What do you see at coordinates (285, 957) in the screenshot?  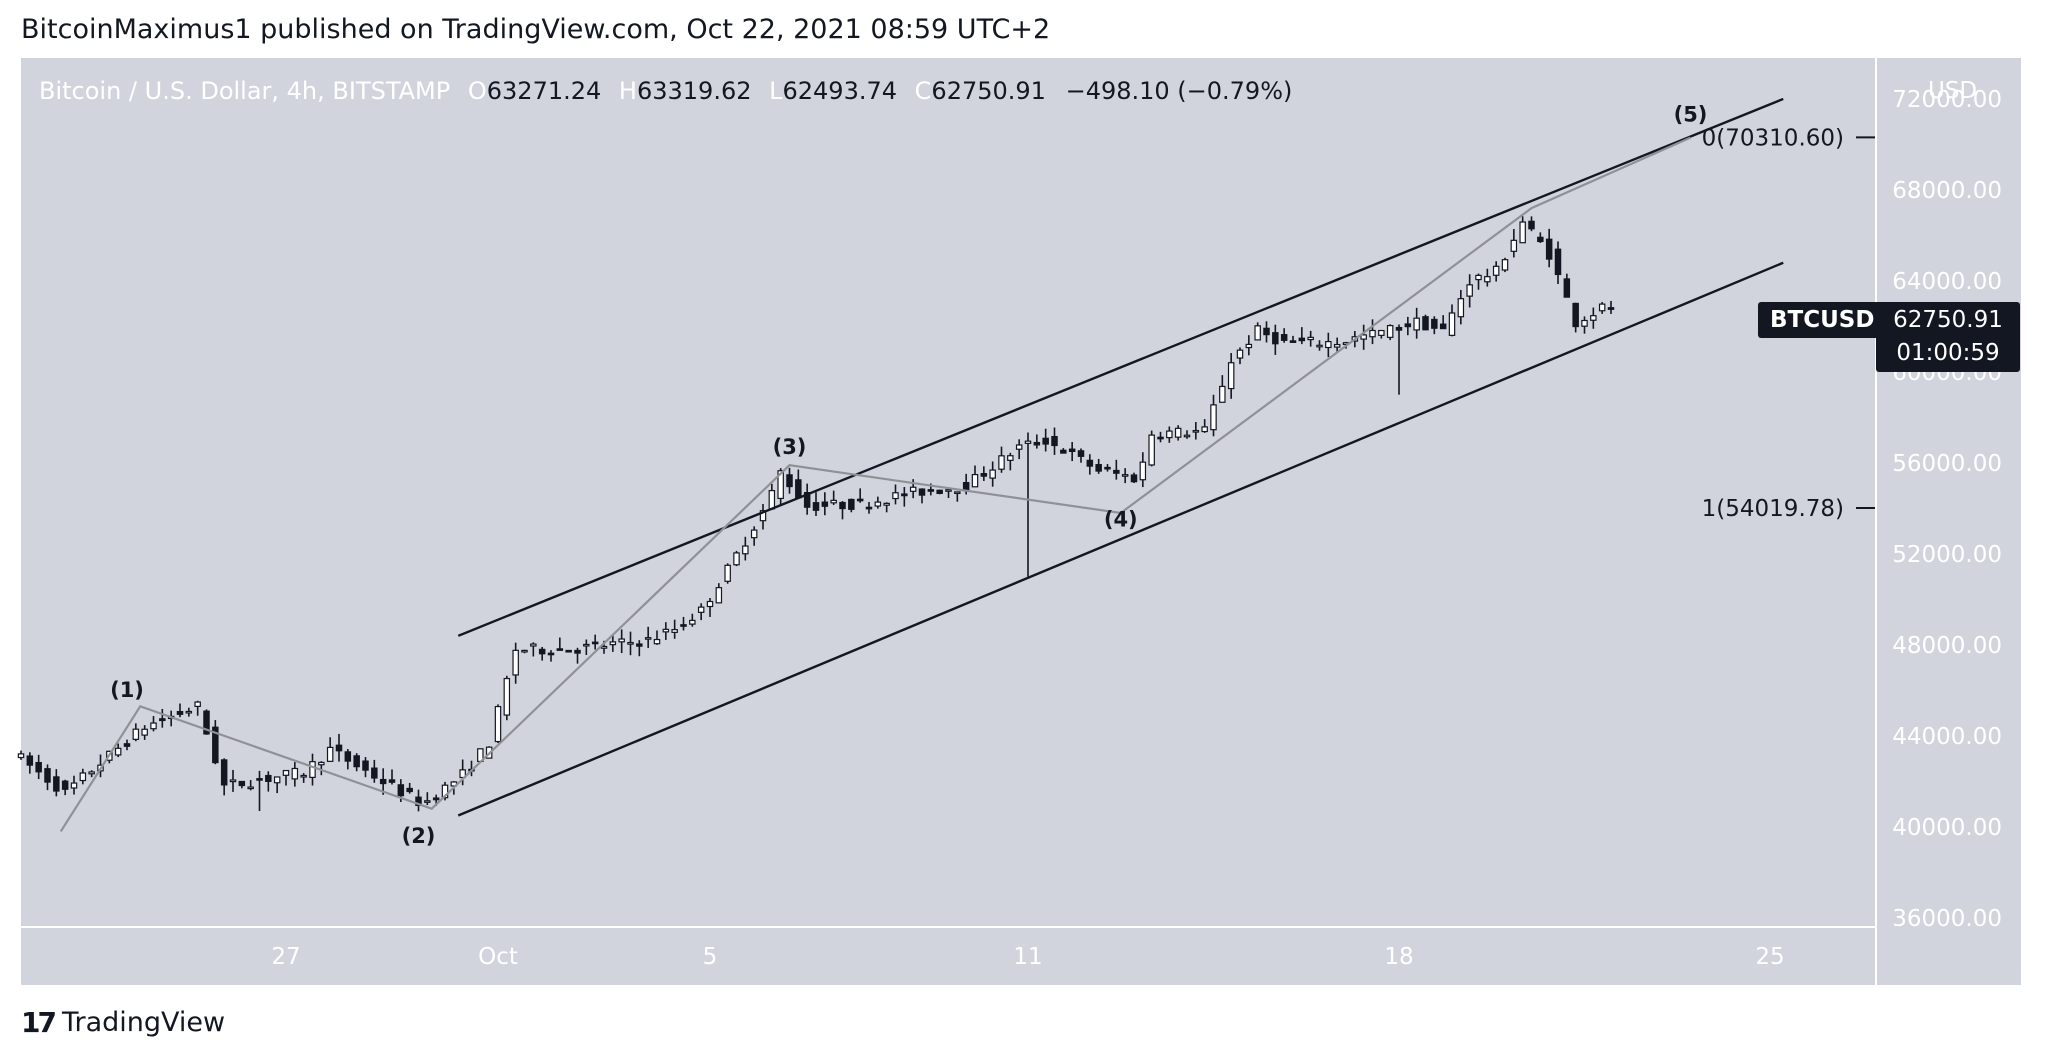 I see `time-tick-label: 27` at bounding box center [285, 957].